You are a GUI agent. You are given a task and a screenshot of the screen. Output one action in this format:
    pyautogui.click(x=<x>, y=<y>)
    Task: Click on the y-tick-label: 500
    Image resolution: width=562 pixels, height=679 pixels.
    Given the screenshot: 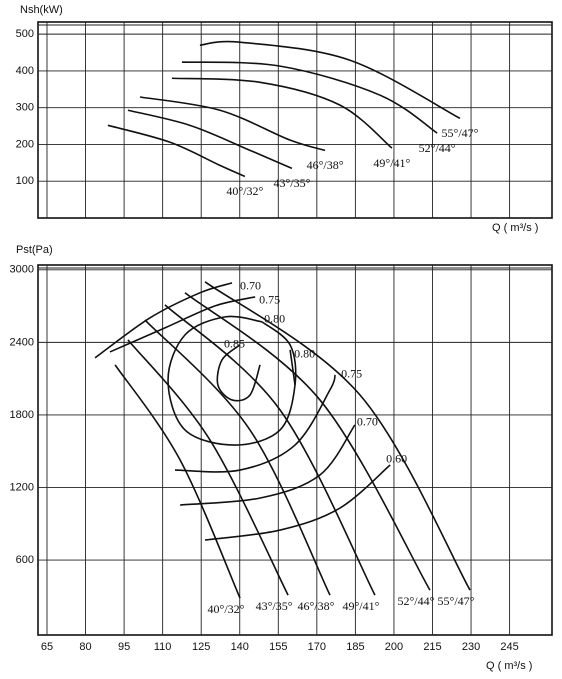 What is the action you would take?
    pyautogui.click(x=25, y=34)
    